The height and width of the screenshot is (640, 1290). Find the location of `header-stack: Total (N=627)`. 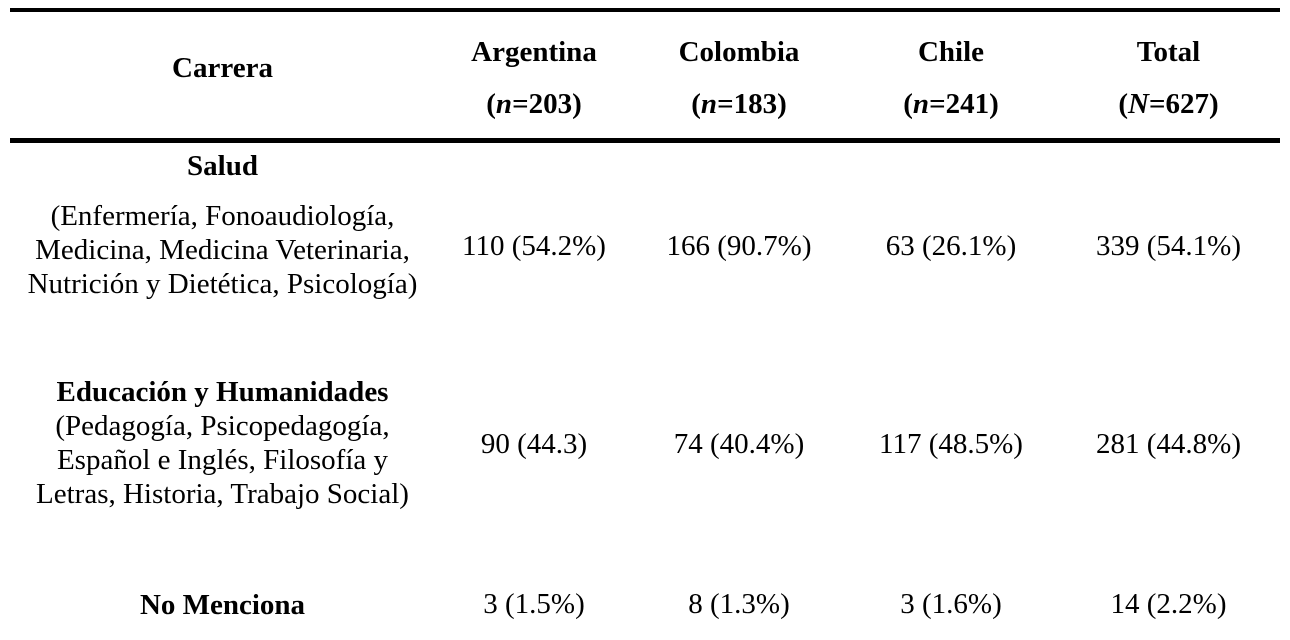

header-stack: Total (N=627) is located at coordinates (1168, 75).